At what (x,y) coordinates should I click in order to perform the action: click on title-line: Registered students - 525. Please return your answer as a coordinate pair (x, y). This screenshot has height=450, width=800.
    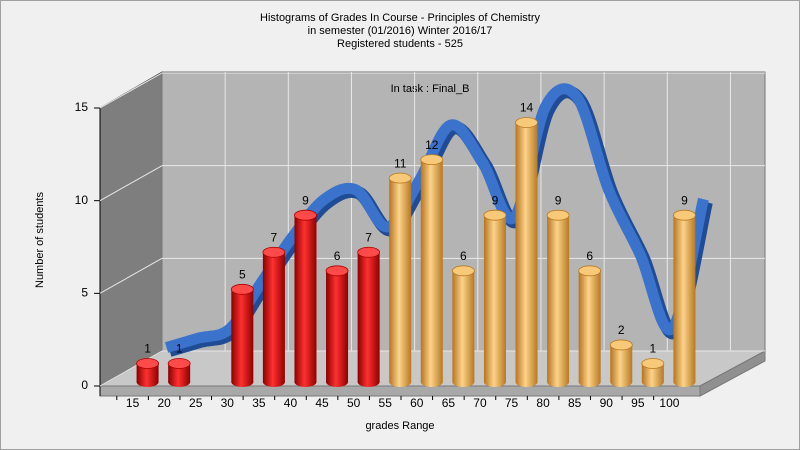
    Looking at the image, I should click on (400, 44).